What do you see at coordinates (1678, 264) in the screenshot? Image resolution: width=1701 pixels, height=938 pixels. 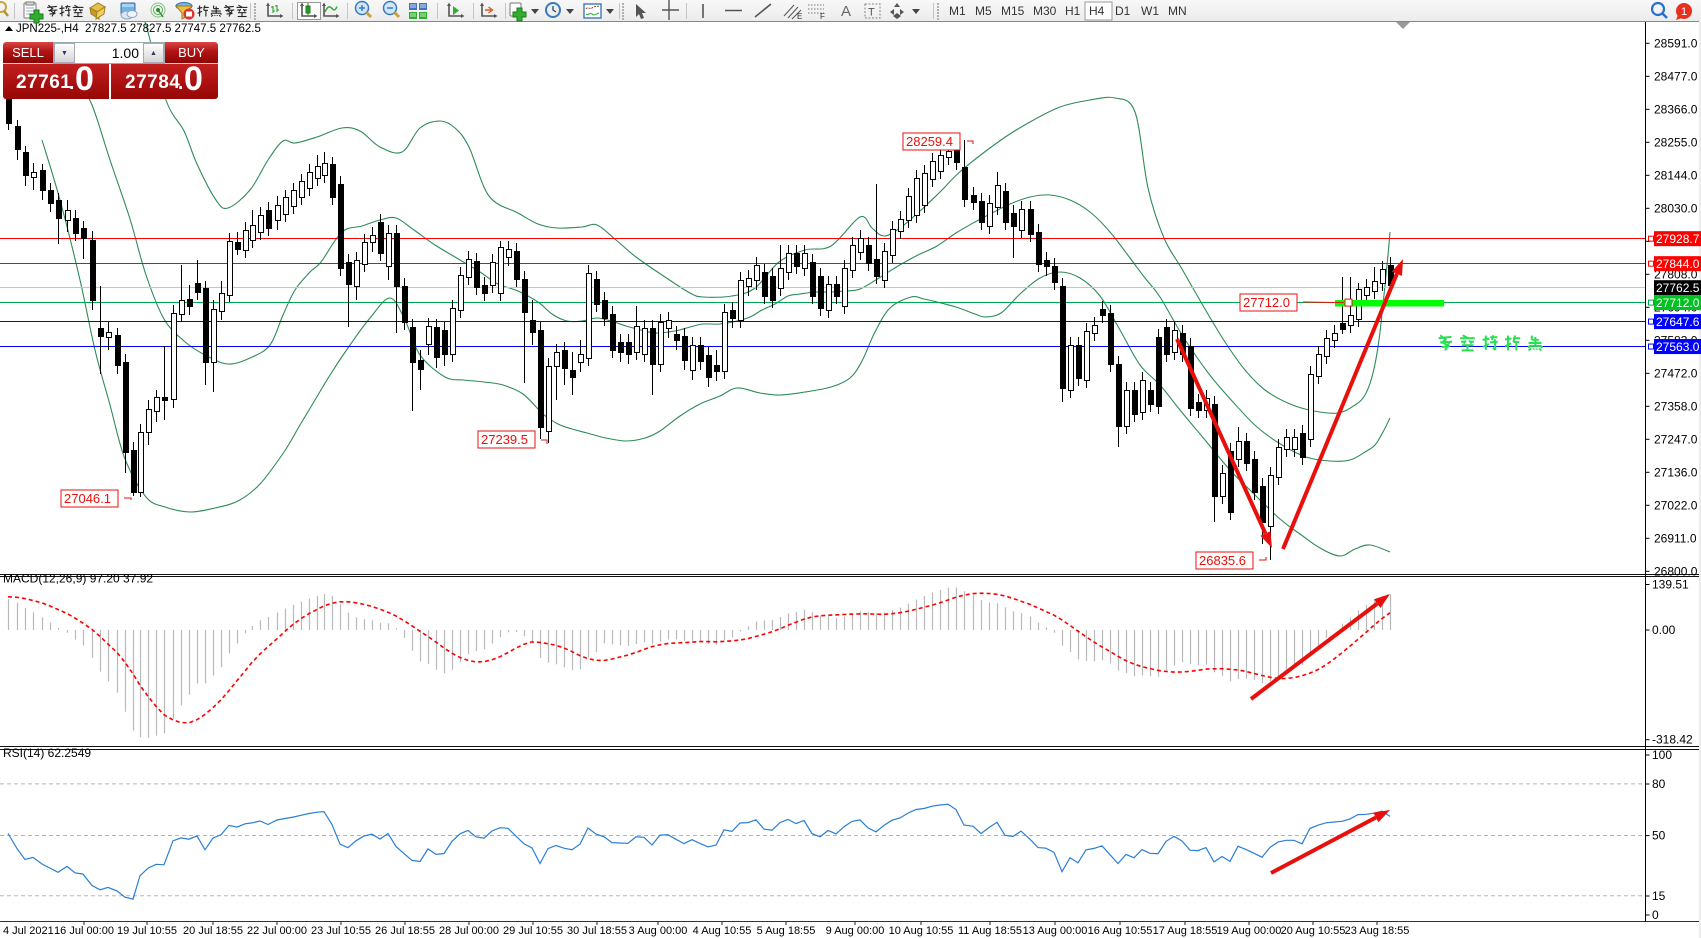 I see `svg-text: 27844.0` at bounding box center [1678, 264].